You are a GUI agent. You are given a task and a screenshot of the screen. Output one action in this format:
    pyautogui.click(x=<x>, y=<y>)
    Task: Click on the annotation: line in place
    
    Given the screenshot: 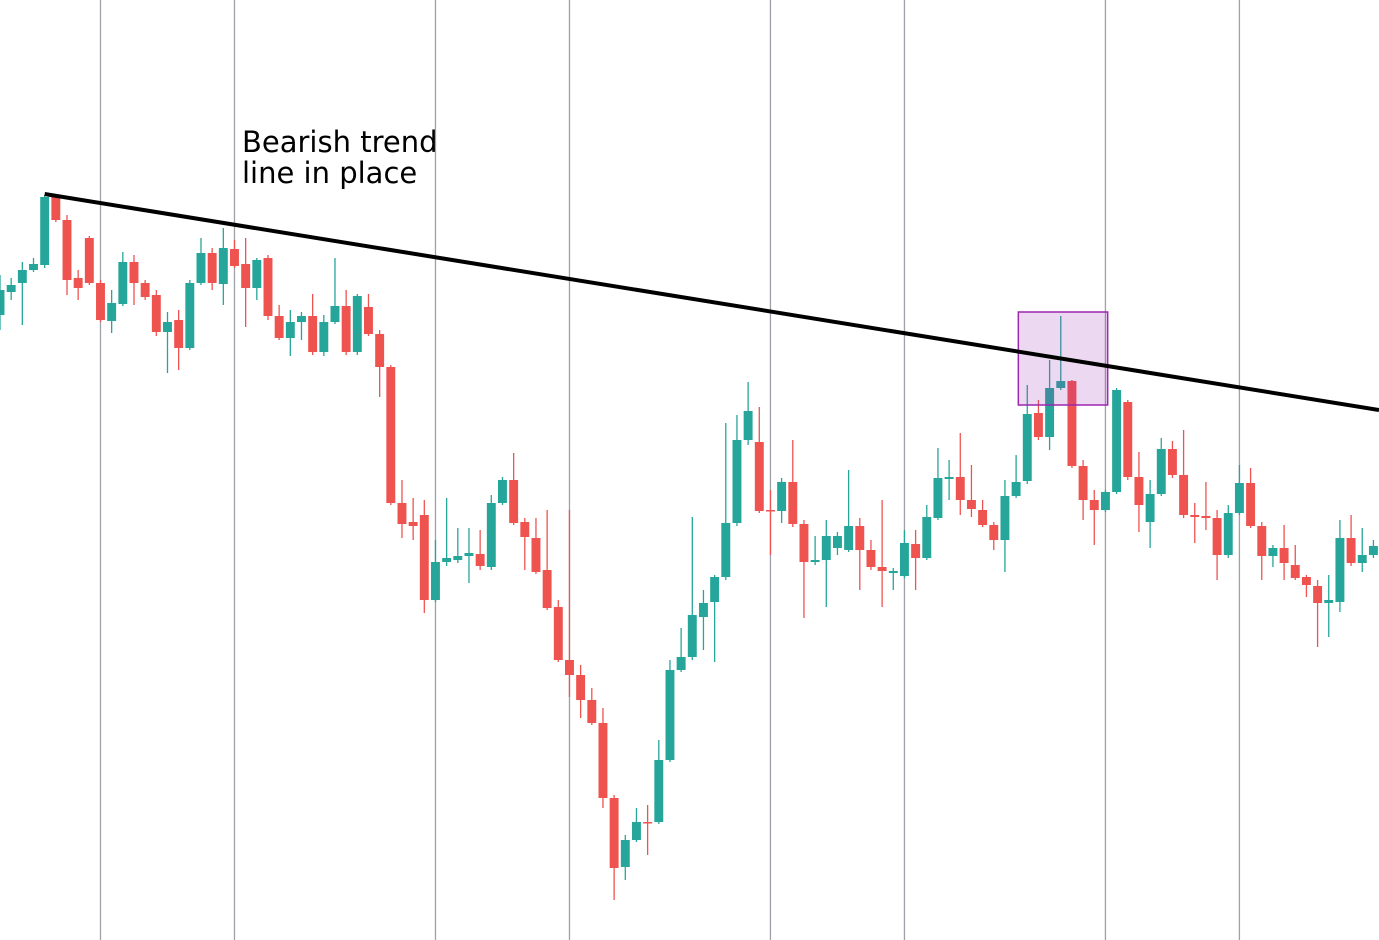 What is the action you would take?
    pyautogui.click(x=329, y=173)
    